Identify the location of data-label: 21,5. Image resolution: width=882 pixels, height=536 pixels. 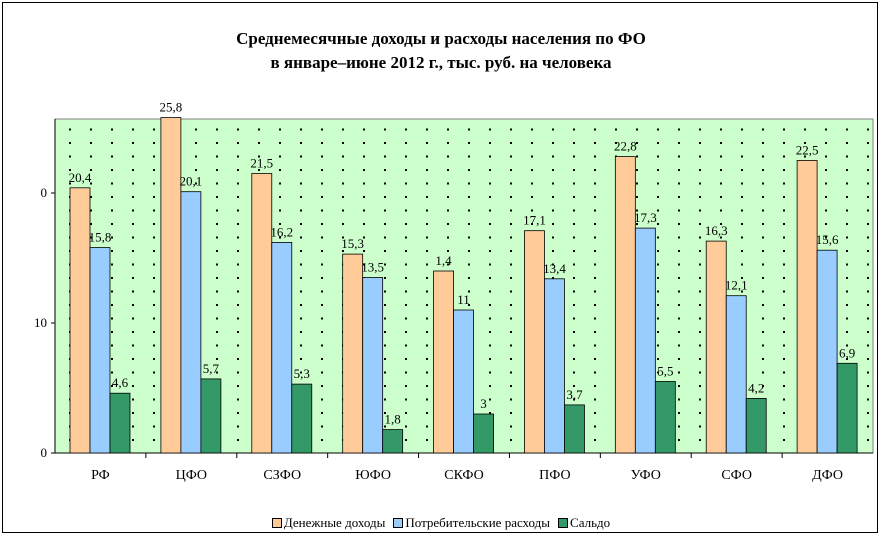
(261, 163).